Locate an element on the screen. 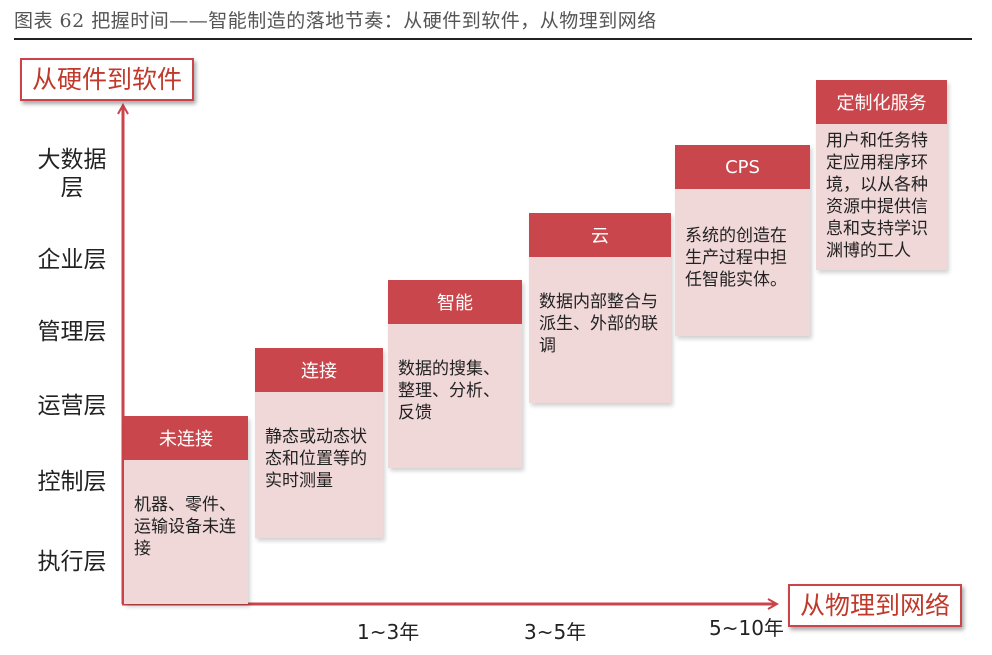 The width and height of the screenshot is (992, 655). stage-header: 连接 is located at coordinates (319, 370).